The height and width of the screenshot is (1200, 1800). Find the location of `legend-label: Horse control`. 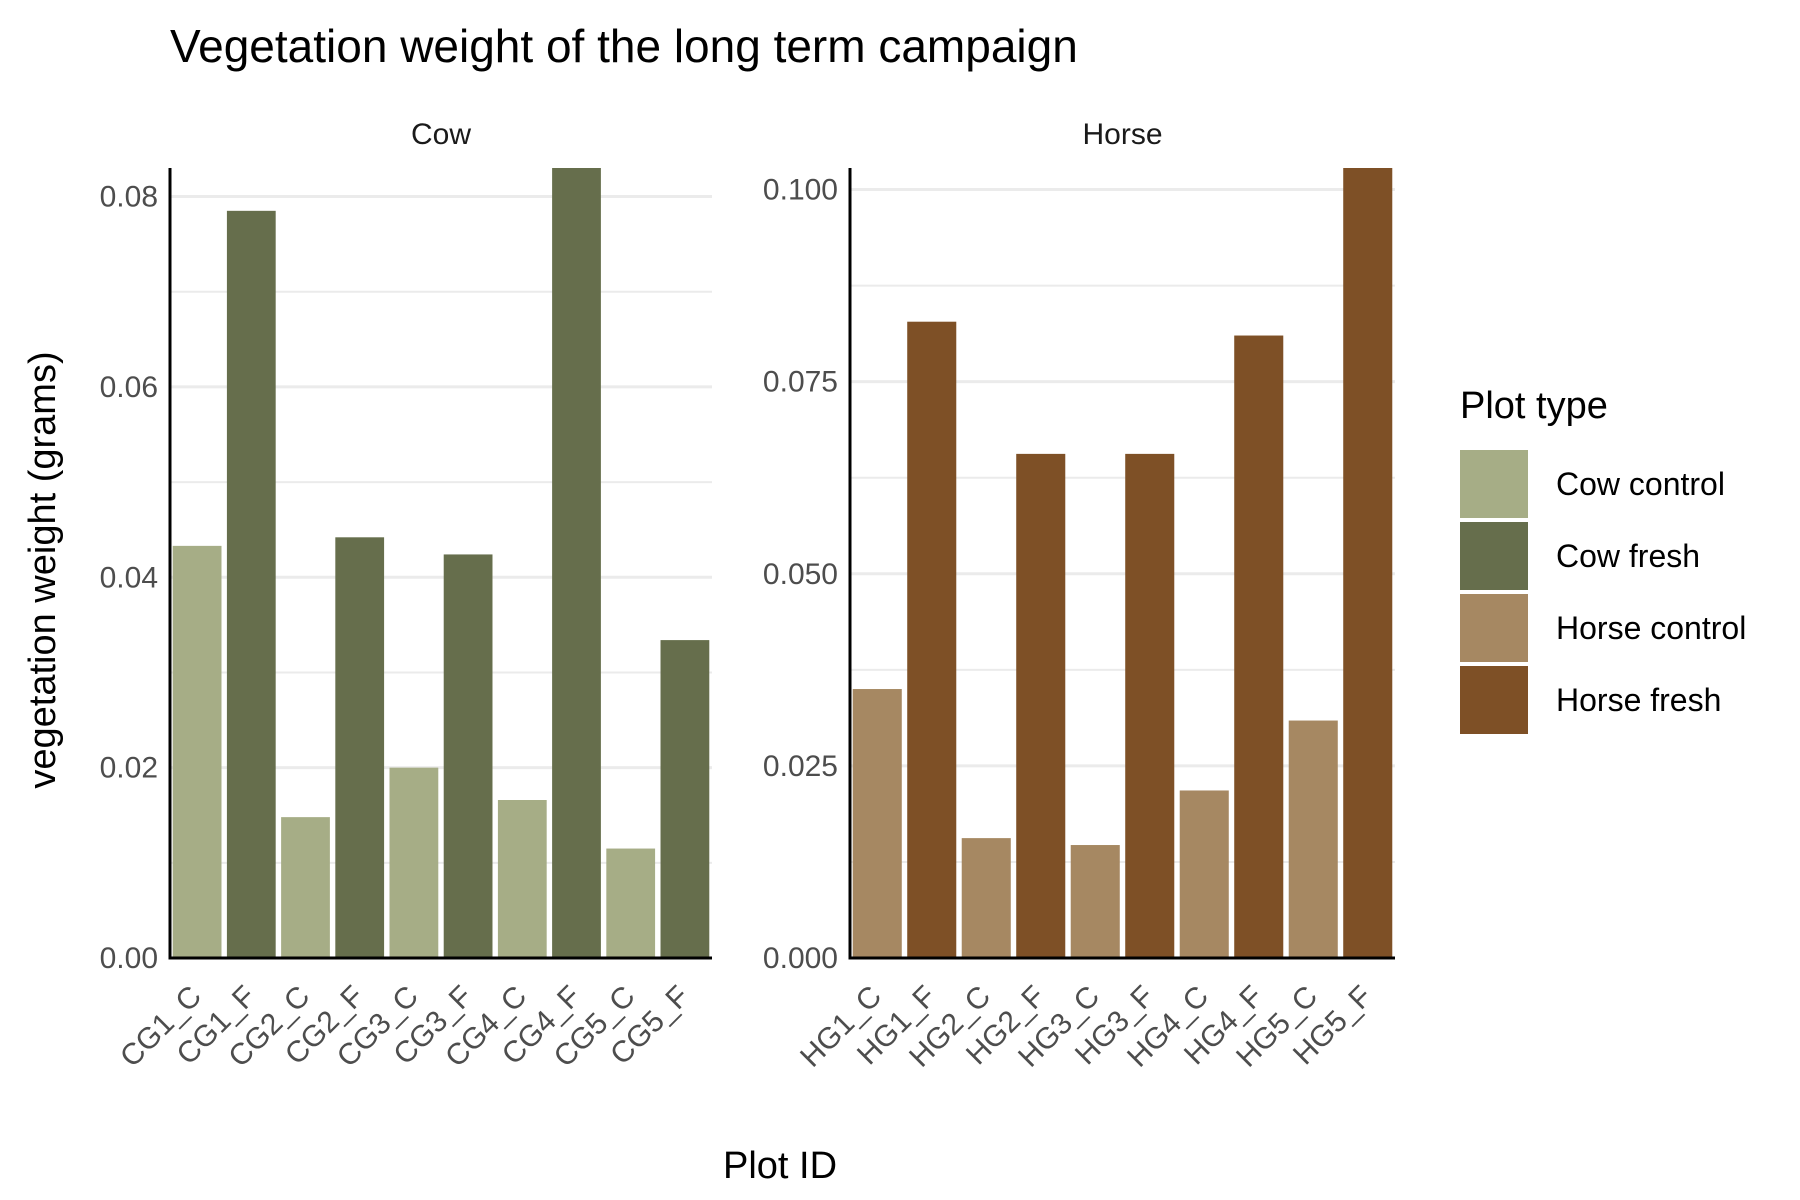

legend-label: Horse control is located at coordinates (1651, 628).